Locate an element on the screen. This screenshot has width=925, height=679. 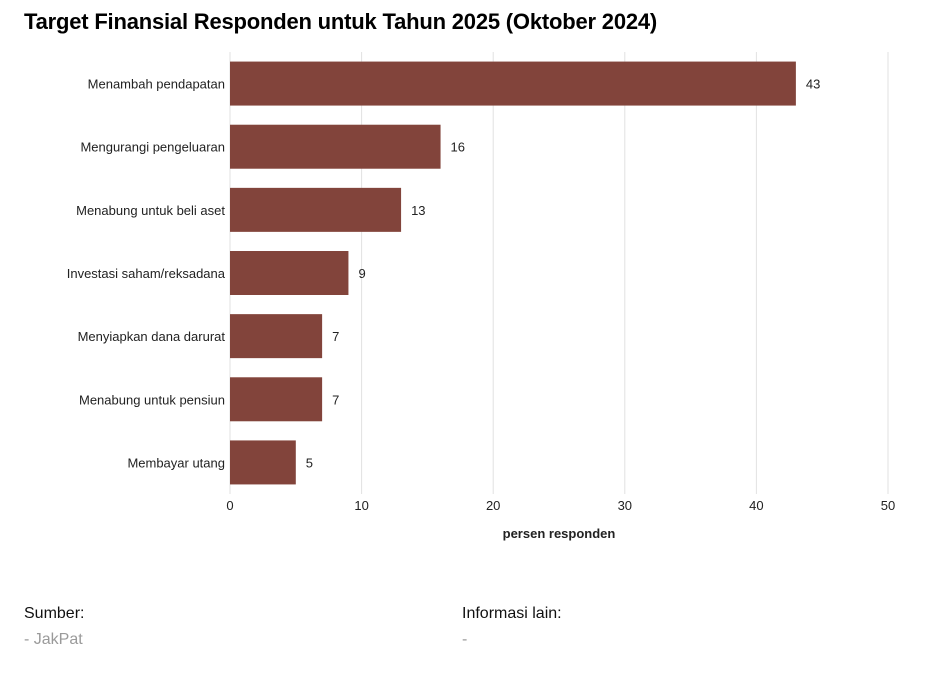
category-label: Investasi saham/reksadana is located at coordinates (146, 273).